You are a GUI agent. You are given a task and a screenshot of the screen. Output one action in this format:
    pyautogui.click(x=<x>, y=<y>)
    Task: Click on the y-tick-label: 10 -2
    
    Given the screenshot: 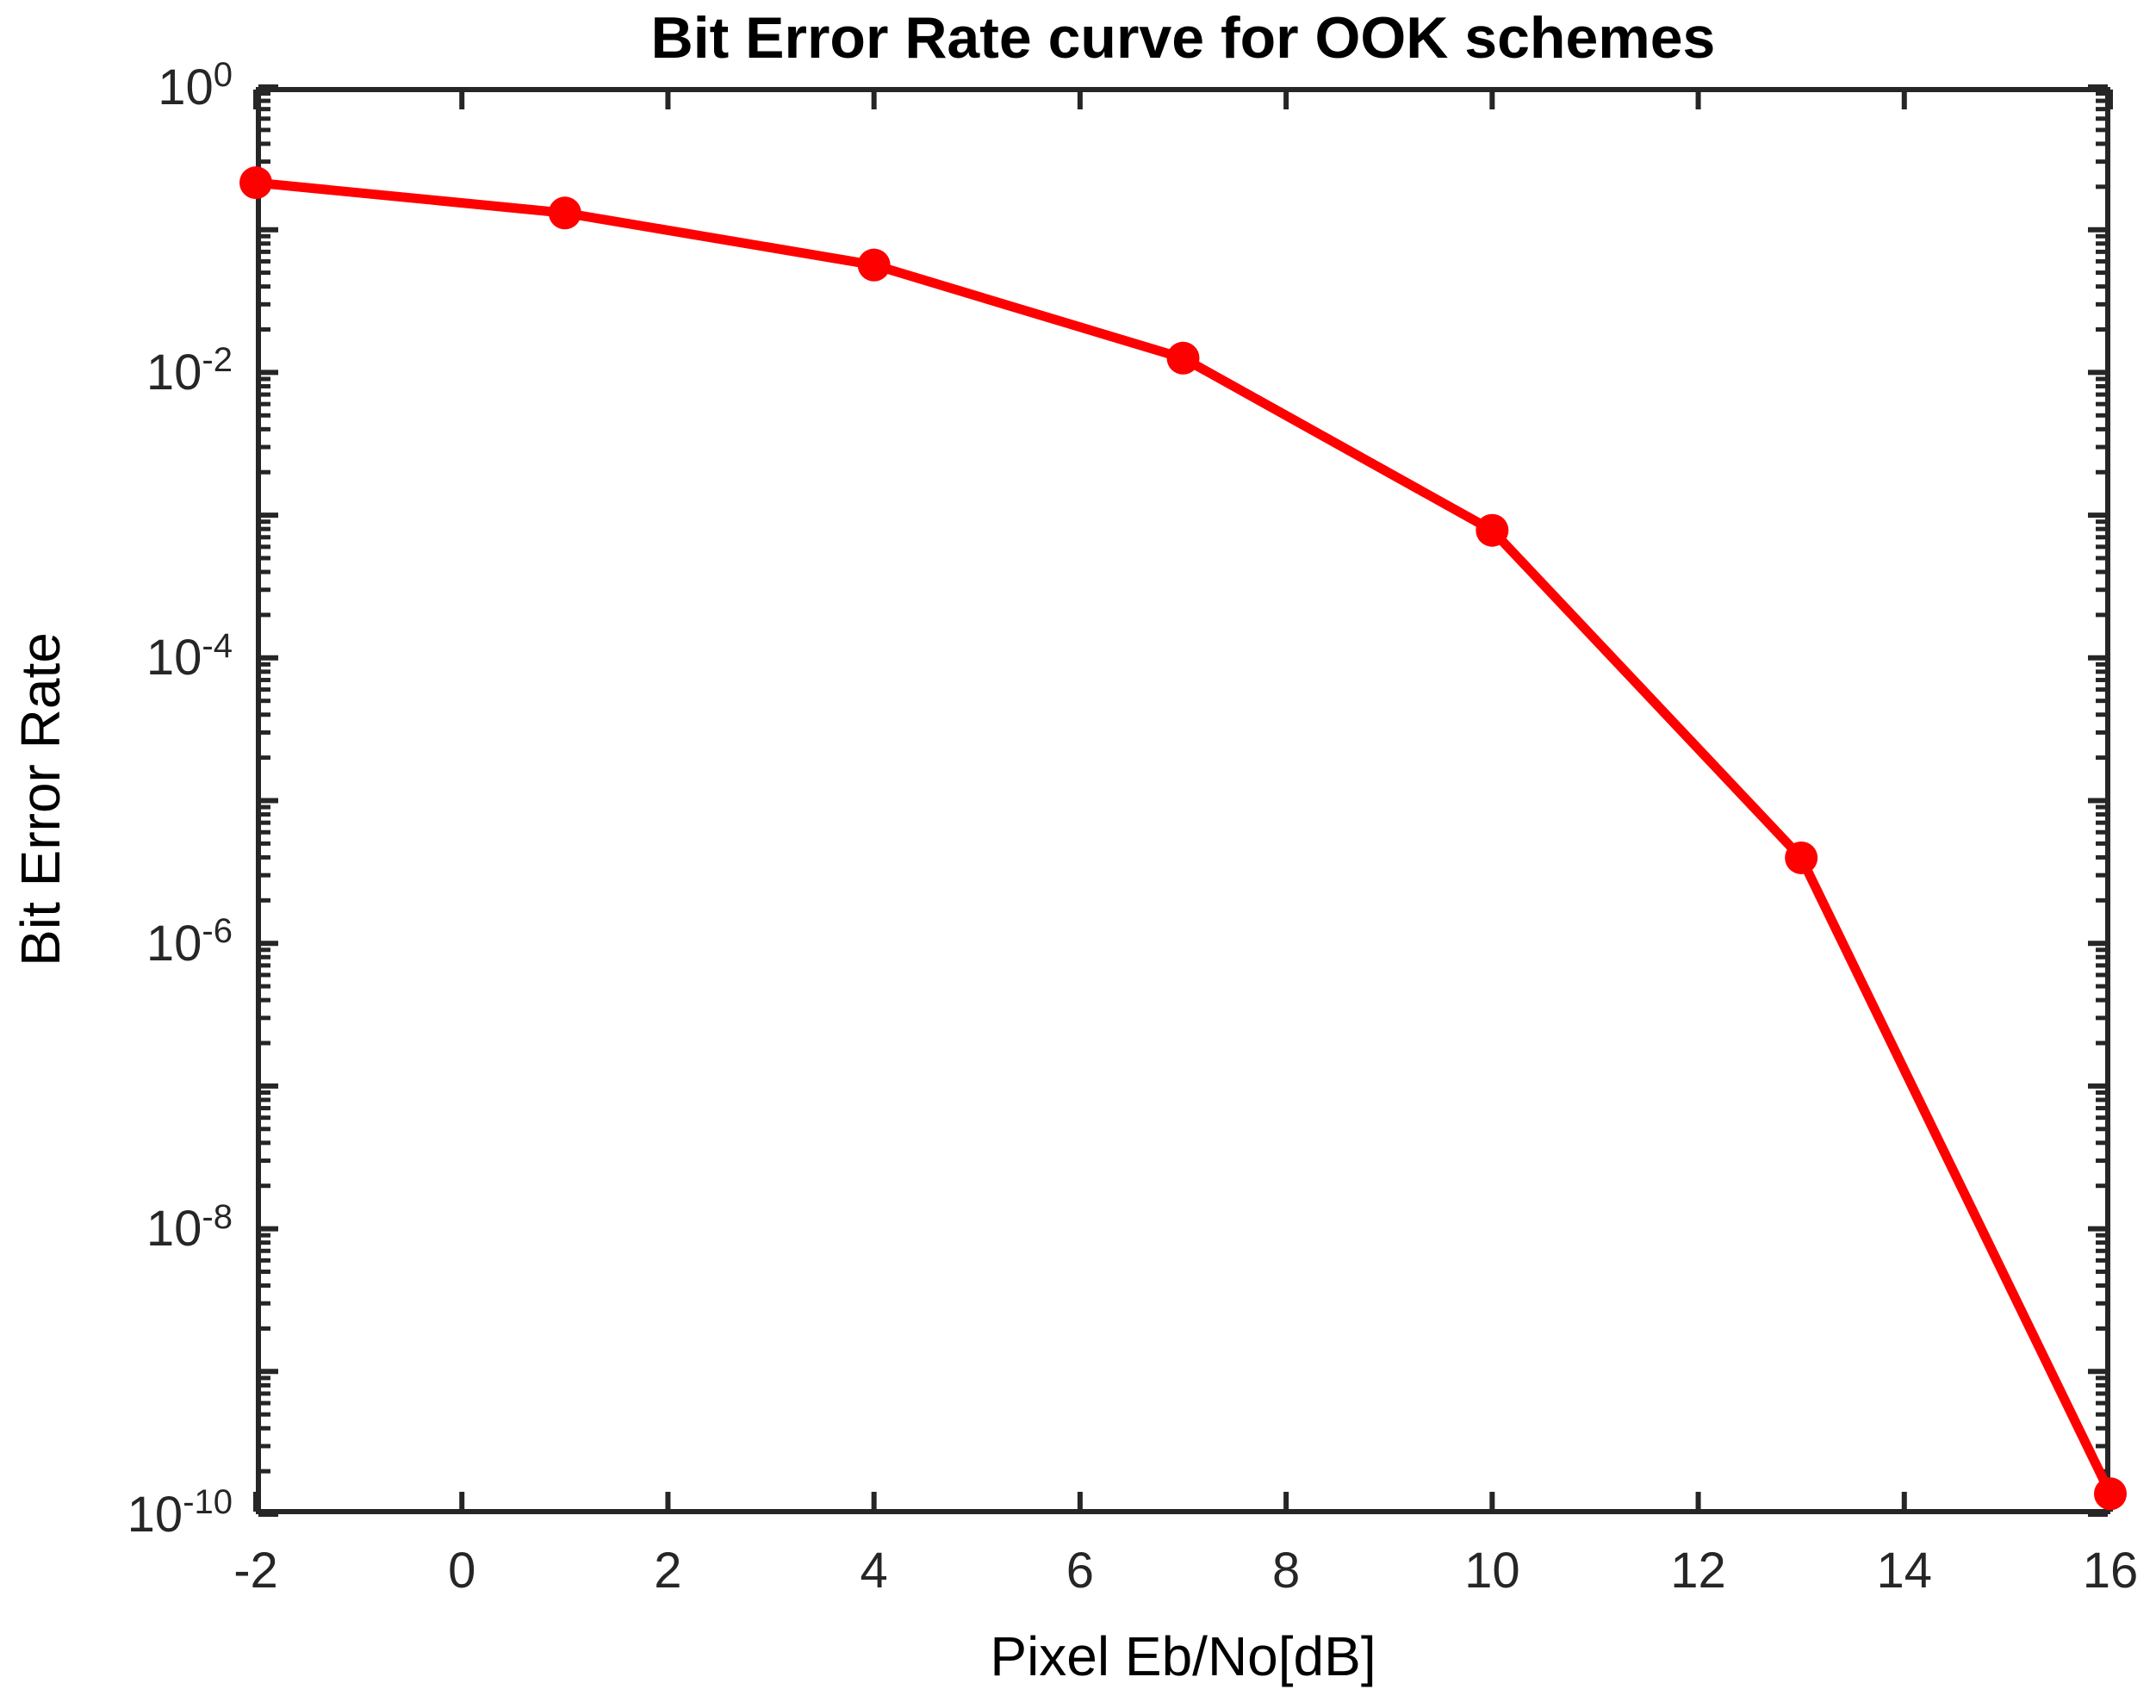 What is the action you would take?
    pyautogui.click(x=190, y=371)
    